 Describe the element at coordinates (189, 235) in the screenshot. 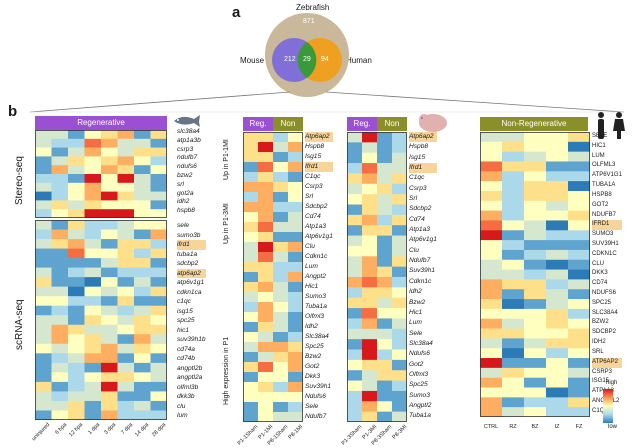

I see `gene-label: sumo3b` at that location.